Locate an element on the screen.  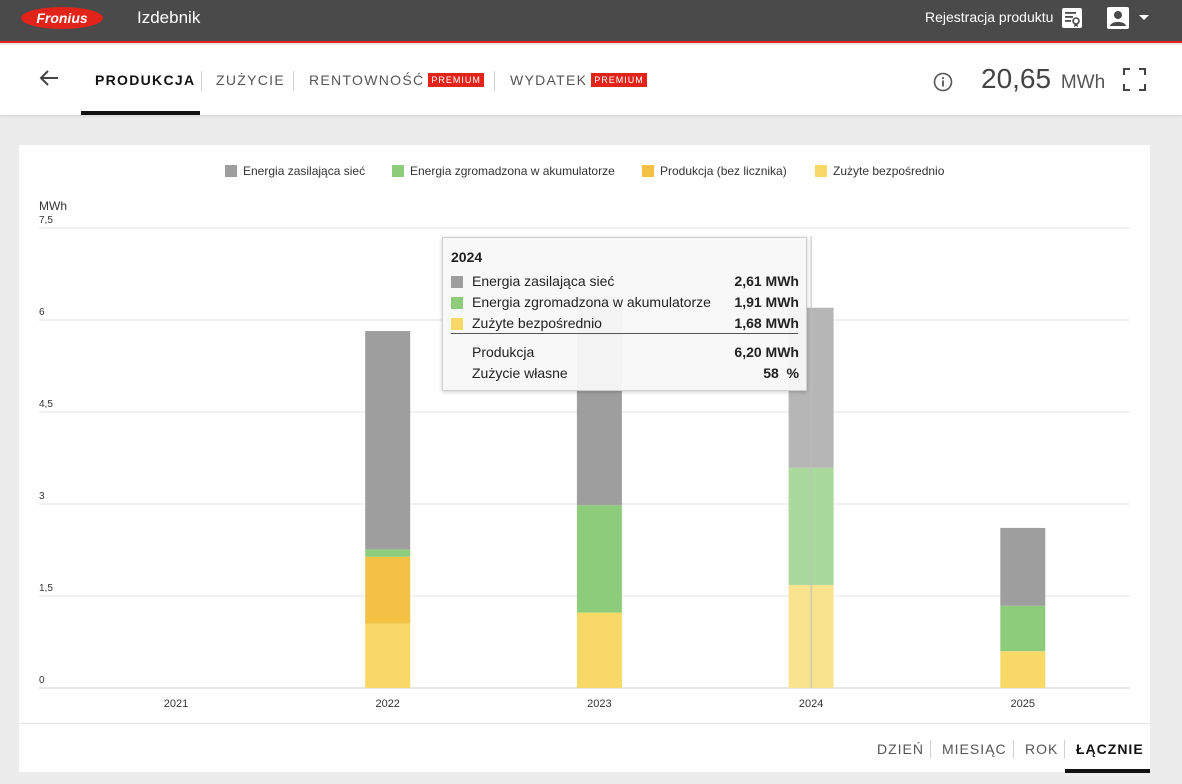
y-tick-label: 3 is located at coordinates (42, 496).